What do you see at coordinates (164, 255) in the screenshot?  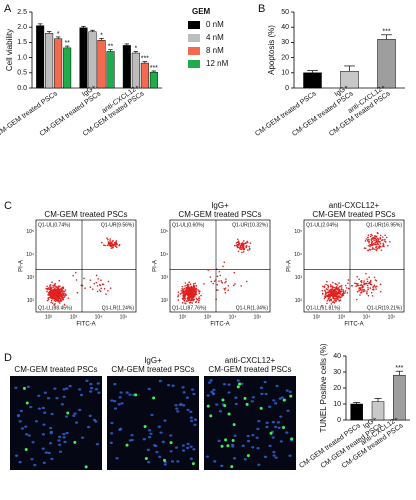 I see `y-tick-label: 10⁴` at bounding box center [164, 255].